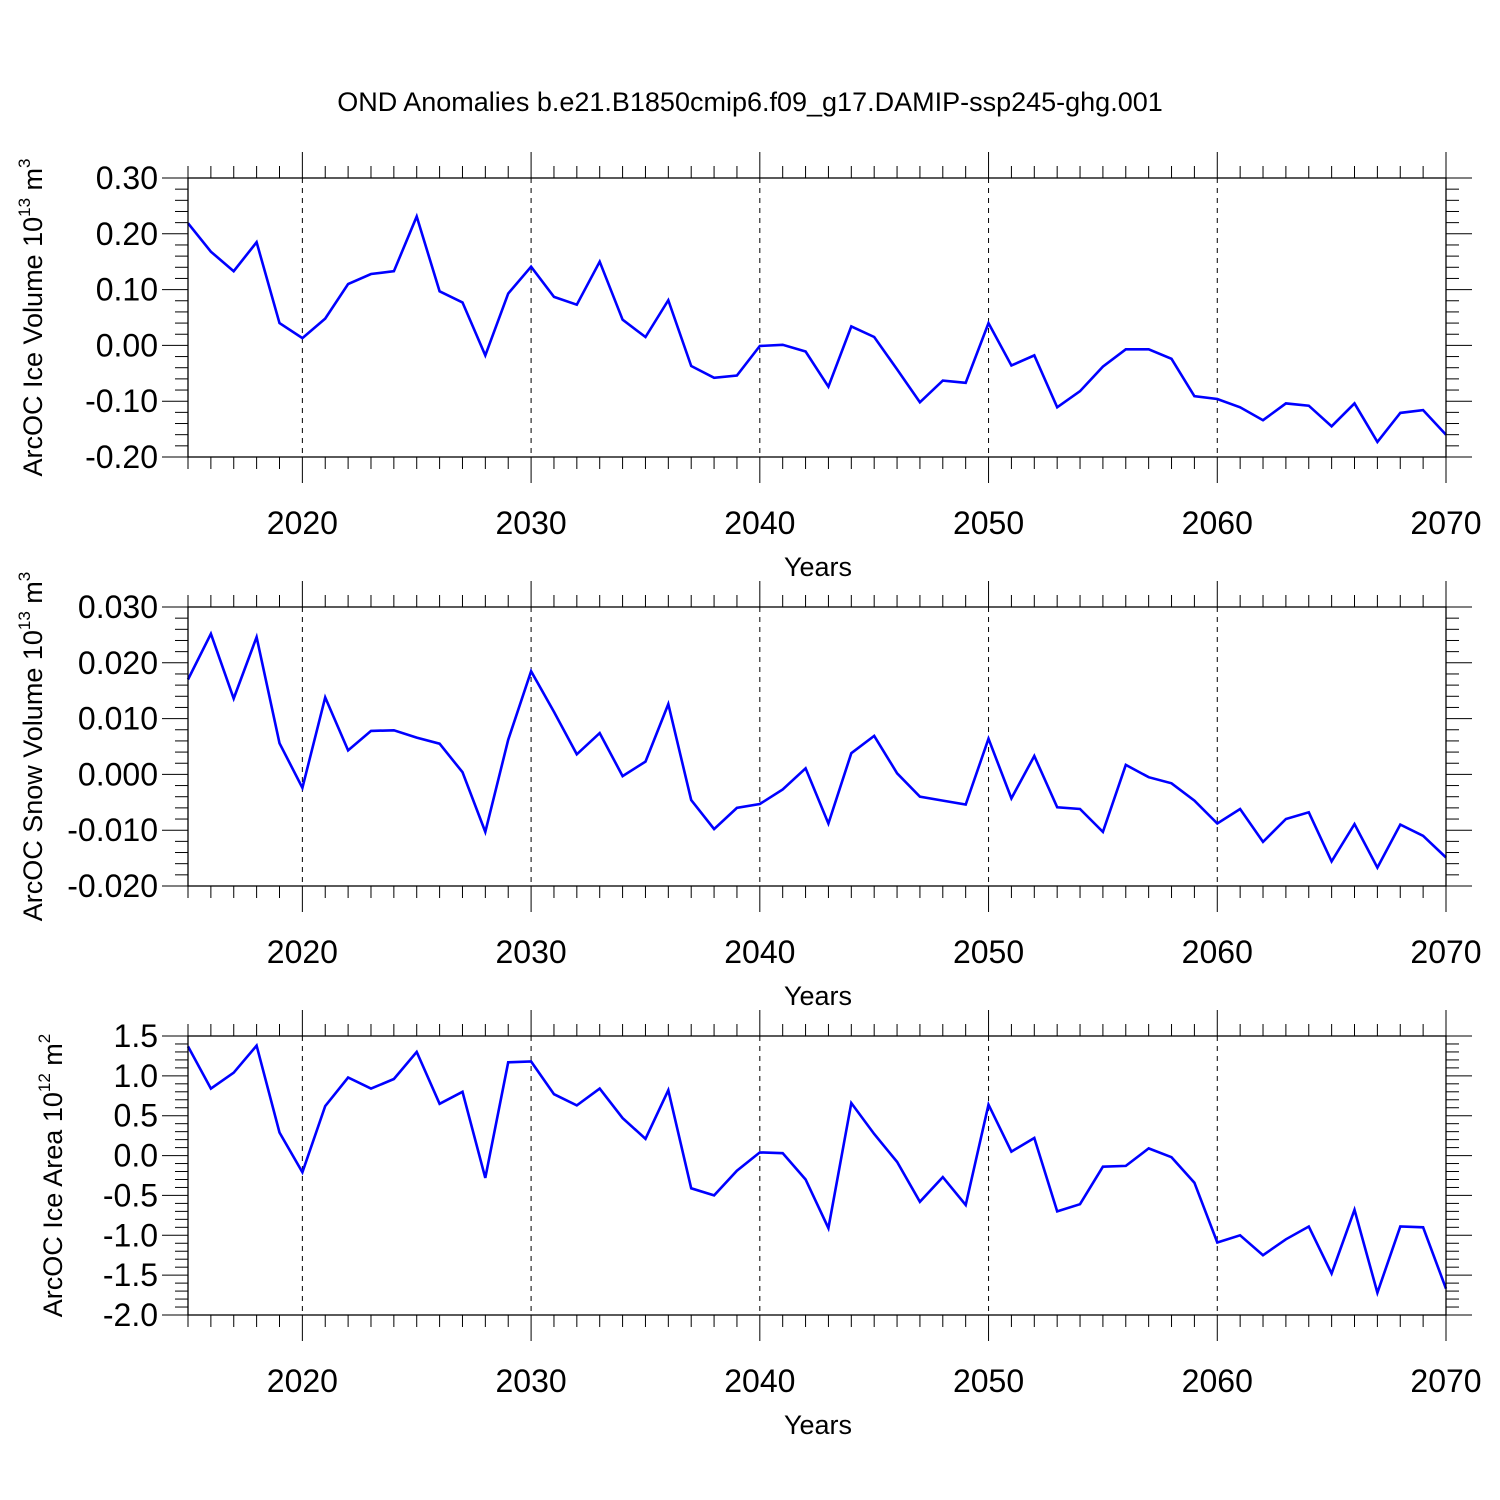 This screenshot has width=1500, height=1500. Describe the element at coordinates (118, 607) in the screenshot. I see `y-tick-label: 0.030` at that location.